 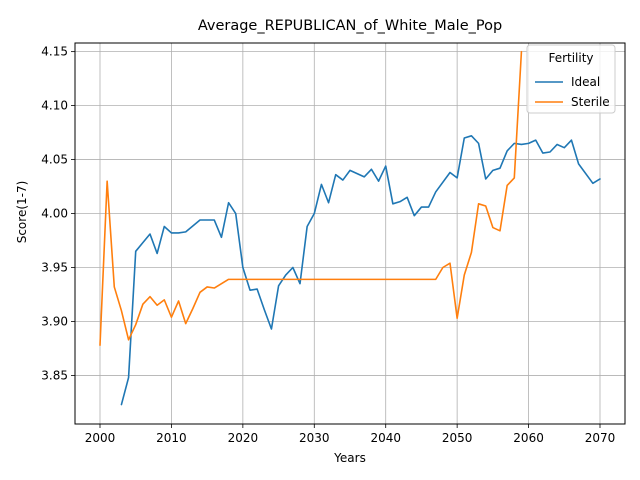 I want to click on x-tick-label: 2010, so click(x=171, y=438).